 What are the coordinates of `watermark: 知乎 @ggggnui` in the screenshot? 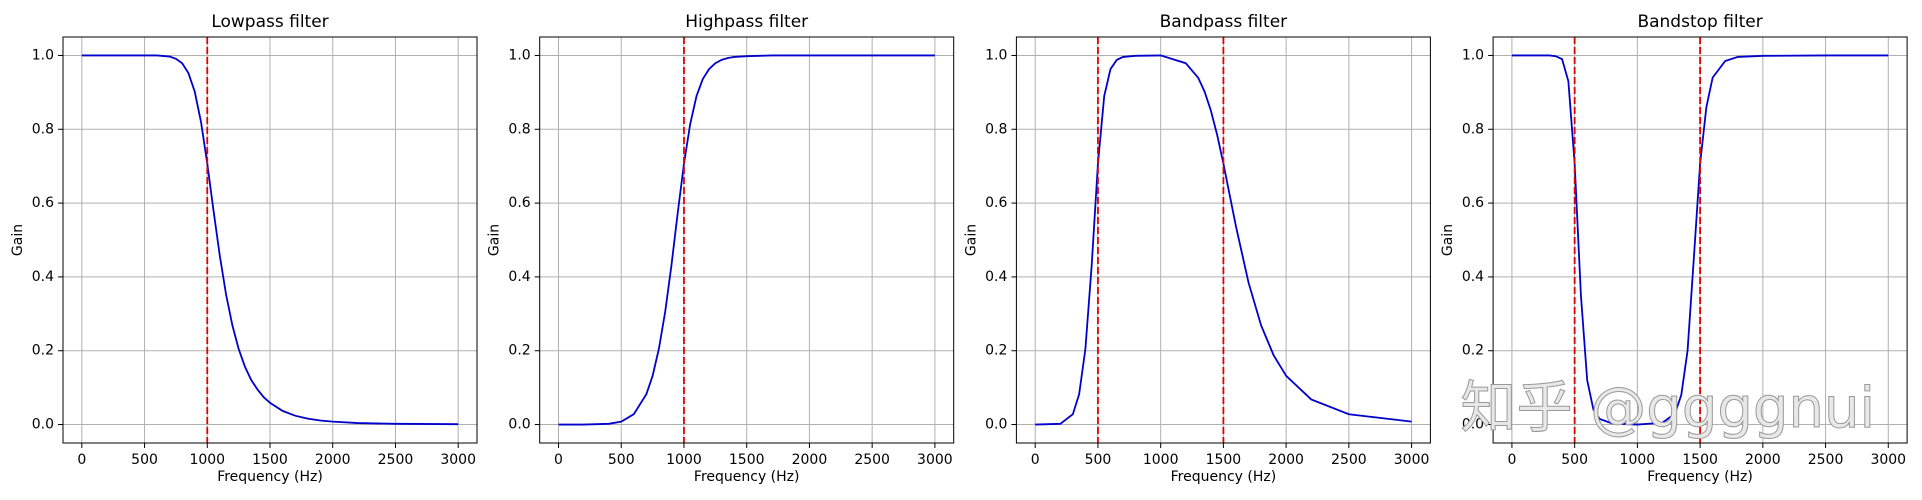 It's located at (1667, 408).